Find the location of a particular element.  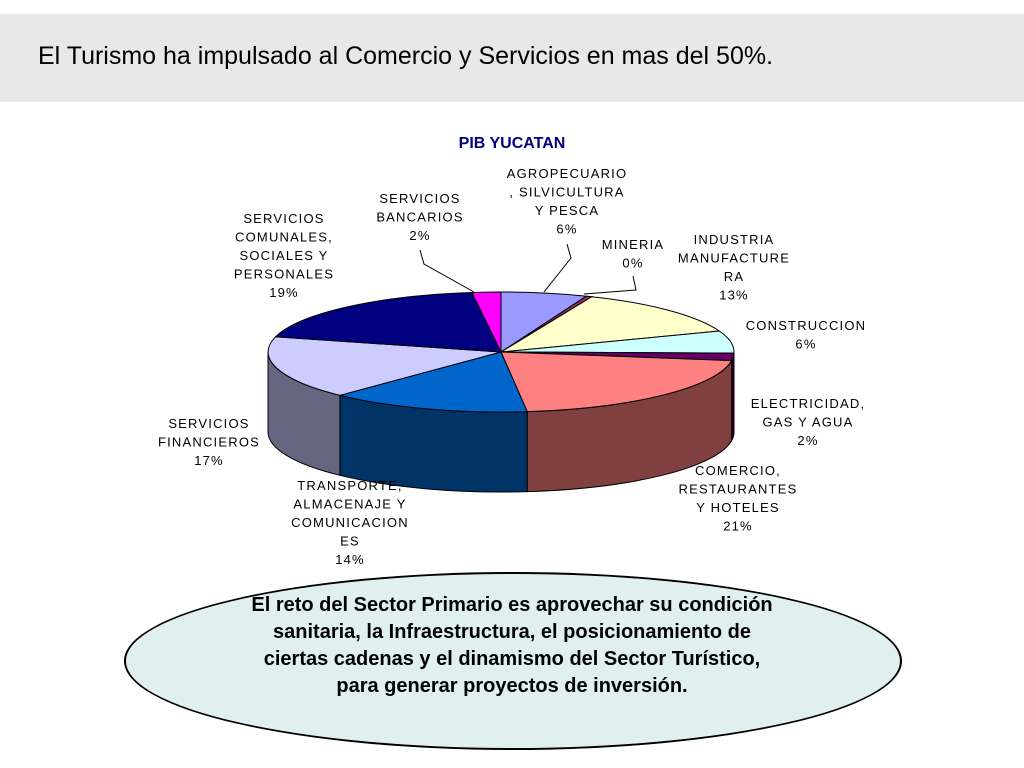

pie-slice-industria is located at coordinates (610, 324).